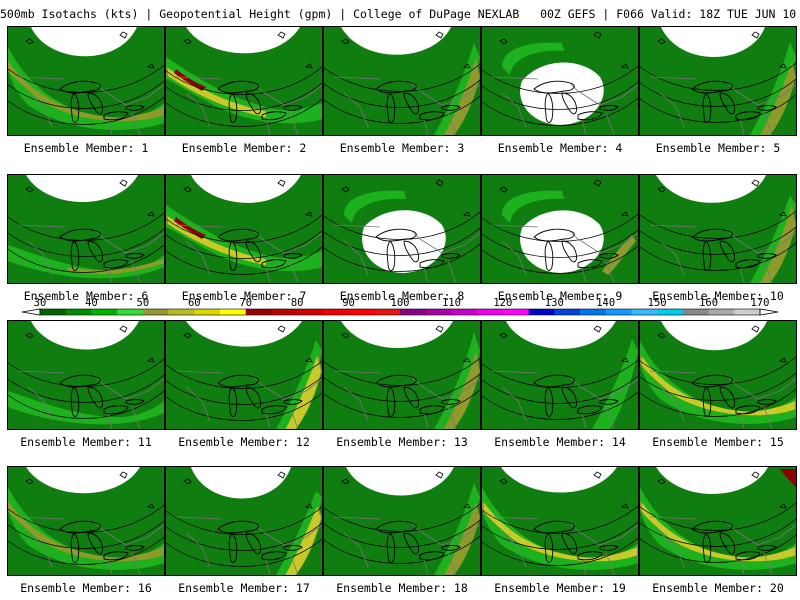 The height and width of the screenshot is (600, 800). Describe the element at coordinates (402, 296) in the screenshot. I see `ensemble-member-label: Ensemble Member: 8` at that location.